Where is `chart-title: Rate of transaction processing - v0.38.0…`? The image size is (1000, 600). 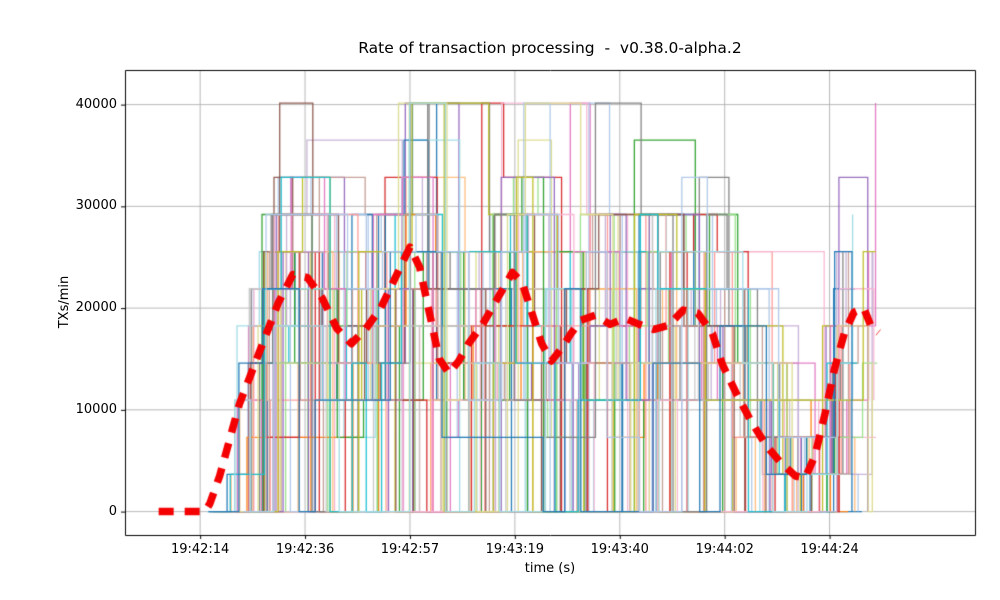 chart-title: Rate of transaction processing - v0.38.0… is located at coordinates (550, 48).